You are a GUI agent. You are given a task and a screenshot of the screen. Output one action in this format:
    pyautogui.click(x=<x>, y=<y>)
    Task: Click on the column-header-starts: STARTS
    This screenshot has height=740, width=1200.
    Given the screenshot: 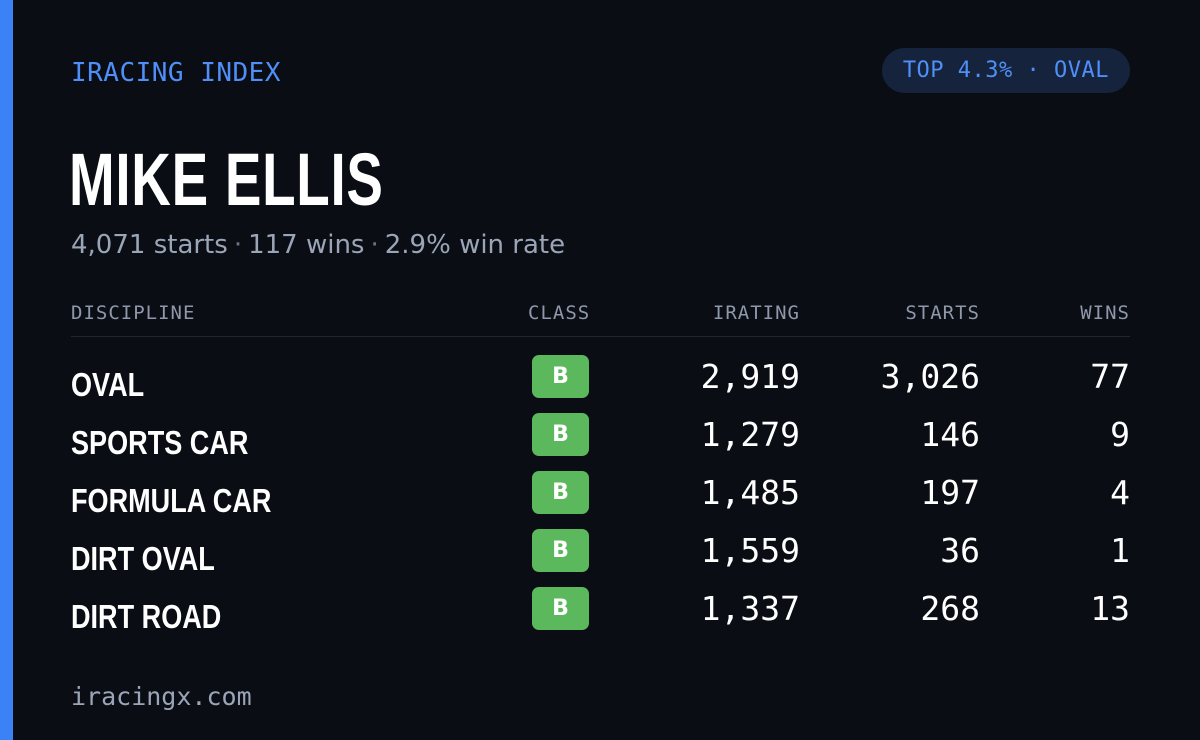 What is the action you would take?
    pyautogui.click(x=942, y=313)
    